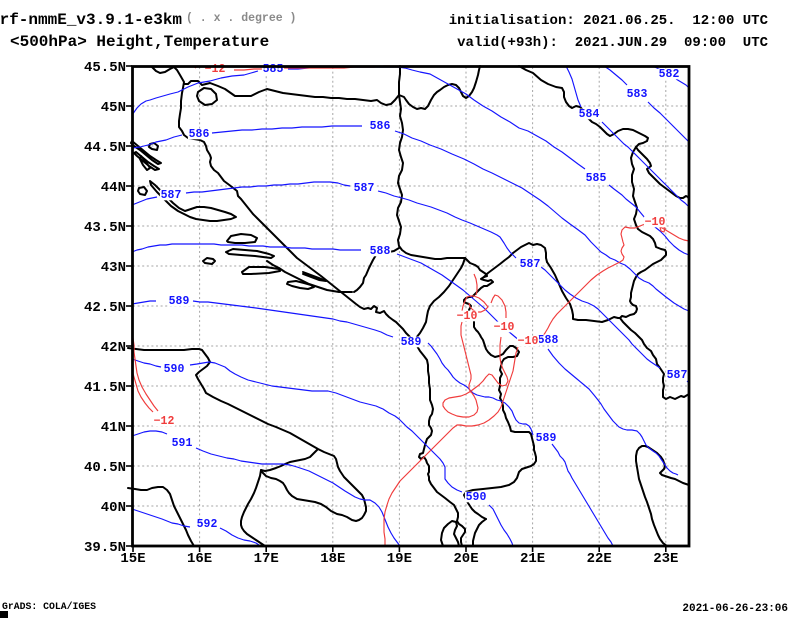 This screenshot has height=623, width=800. Describe the element at coordinates (105, 388) in the screenshot. I see `svg-text: 41.5N` at that location.